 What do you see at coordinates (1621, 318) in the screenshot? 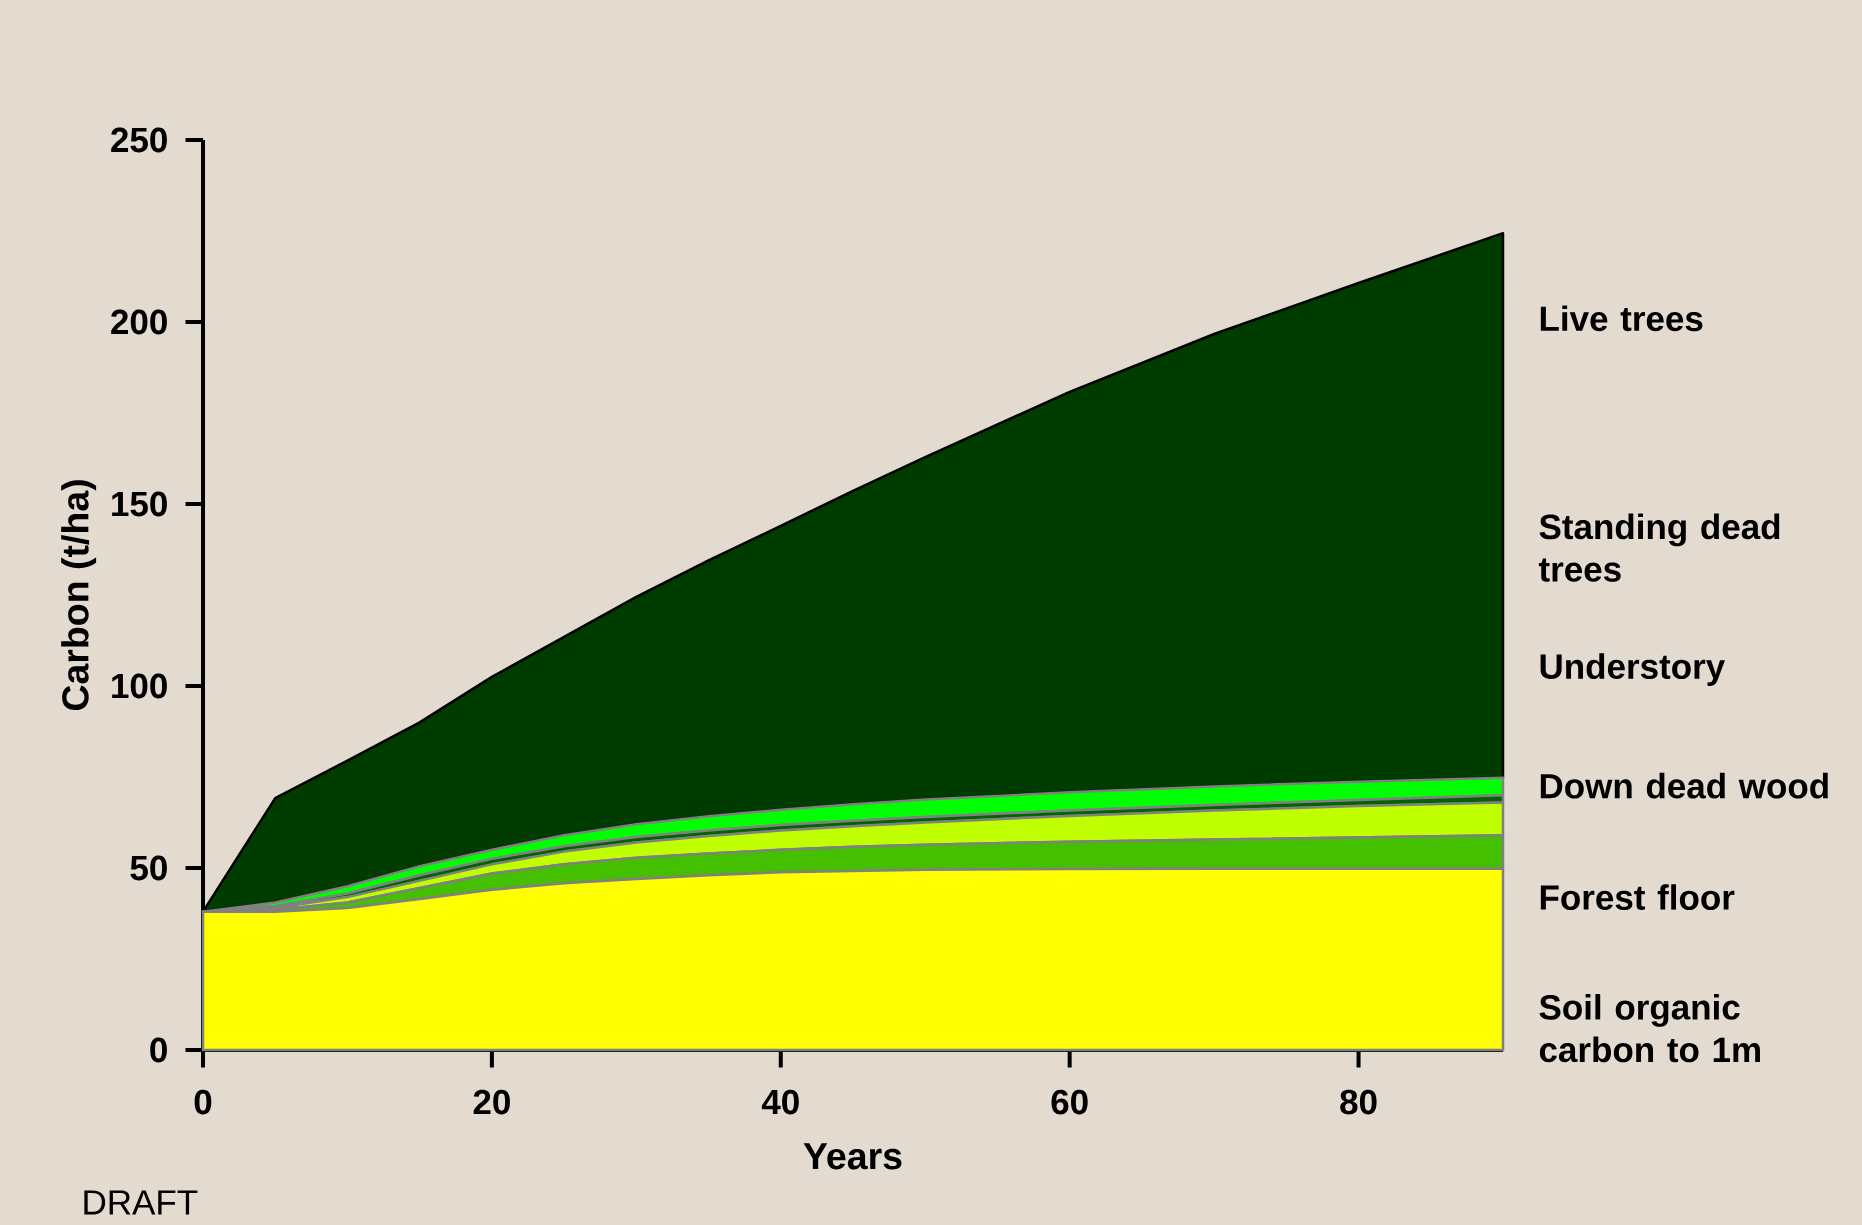
I see `series-label: Live trees` at bounding box center [1621, 318].